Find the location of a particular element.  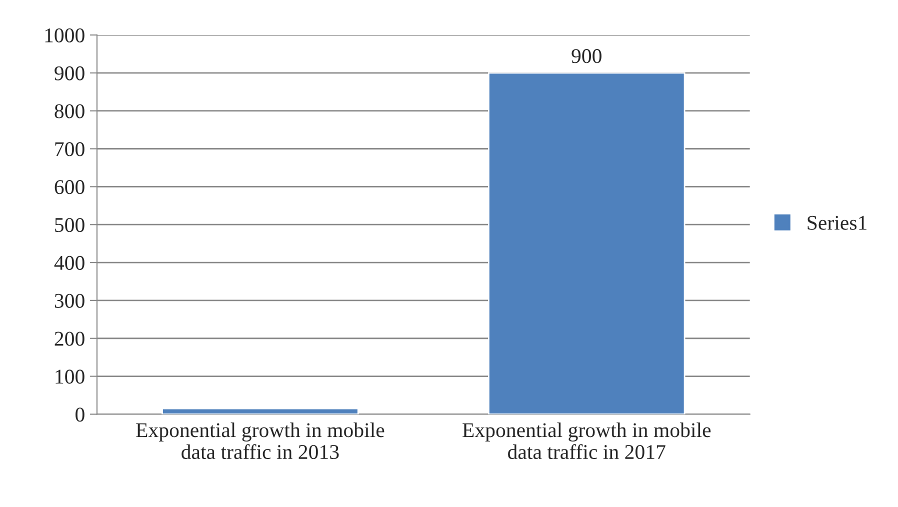

x-tick-label: Exponential growth in mobile data traffic in 2013 is located at coordinates (260, 441).